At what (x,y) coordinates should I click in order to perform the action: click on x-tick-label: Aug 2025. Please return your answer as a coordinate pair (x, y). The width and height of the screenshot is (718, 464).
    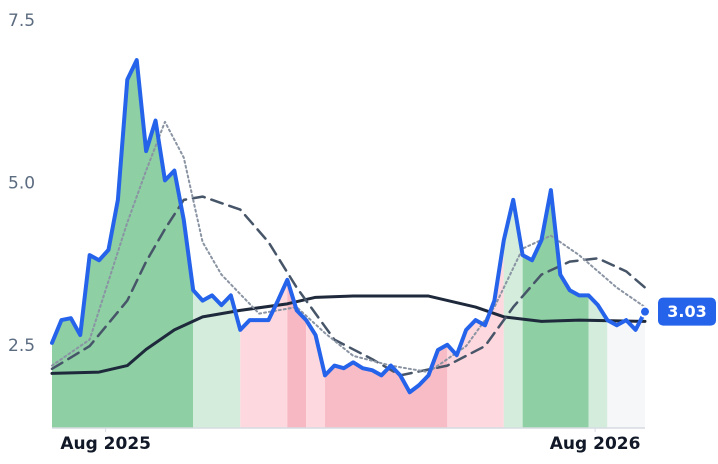
    Looking at the image, I should click on (105, 444).